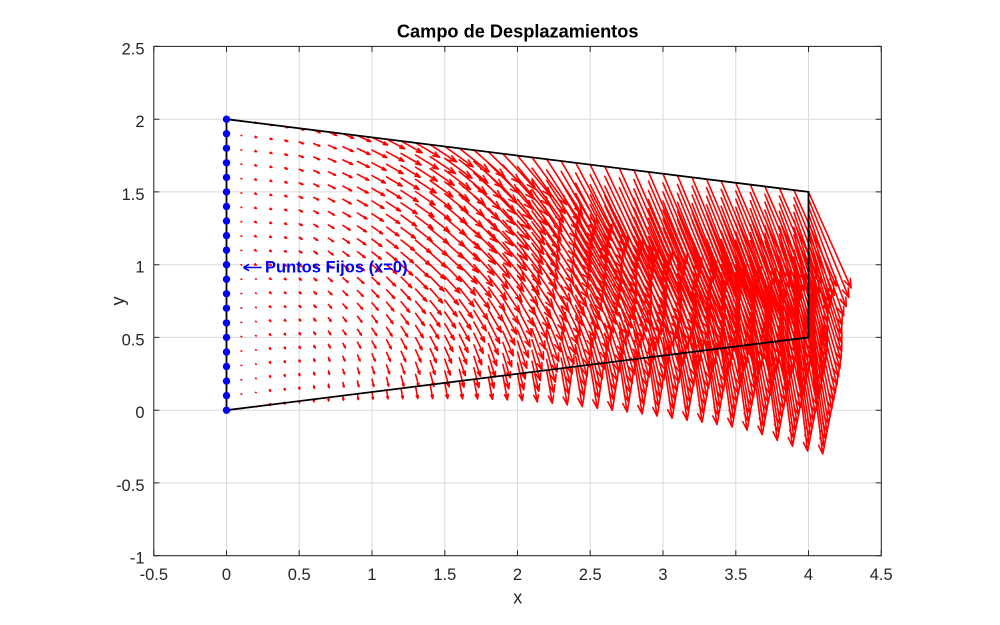 This screenshot has width=1000, height=625. Describe the element at coordinates (518, 31) in the screenshot. I see `svg-text: Campo de Desplazamientos` at that location.